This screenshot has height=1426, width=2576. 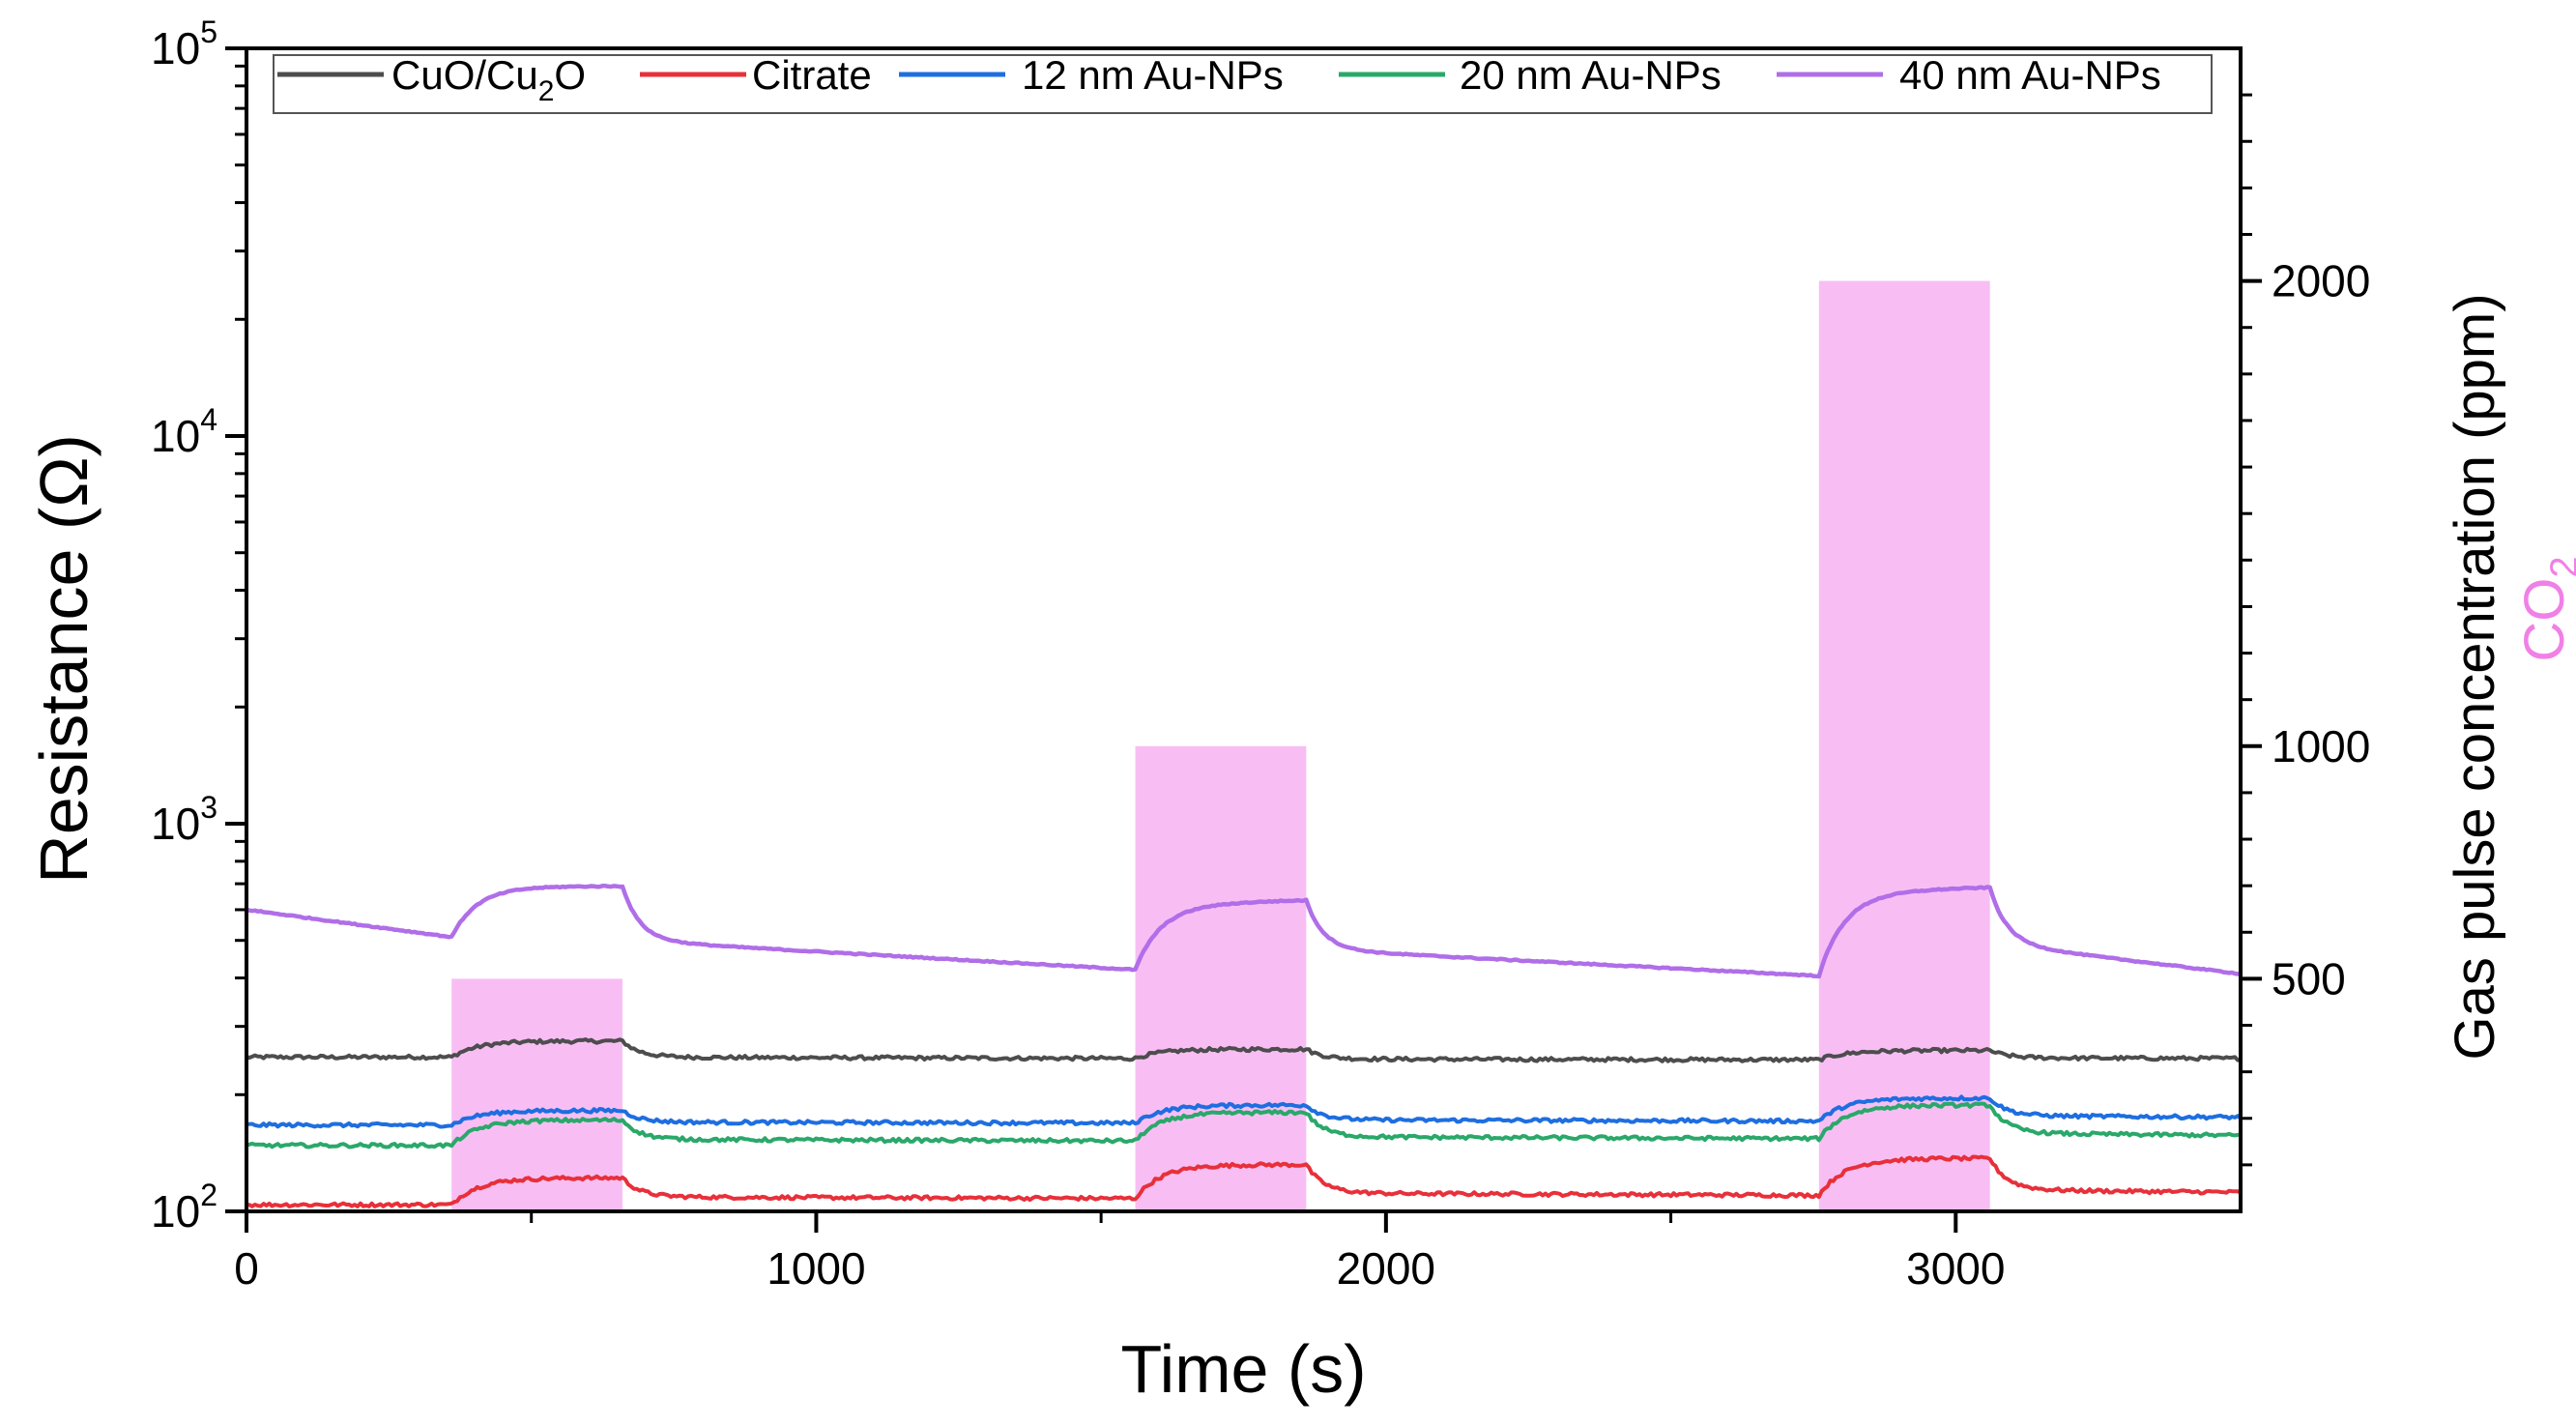 What do you see at coordinates (208, 419) in the screenshot?
I see `y-tick-exponent: 4` at bounding box center [208, 419].